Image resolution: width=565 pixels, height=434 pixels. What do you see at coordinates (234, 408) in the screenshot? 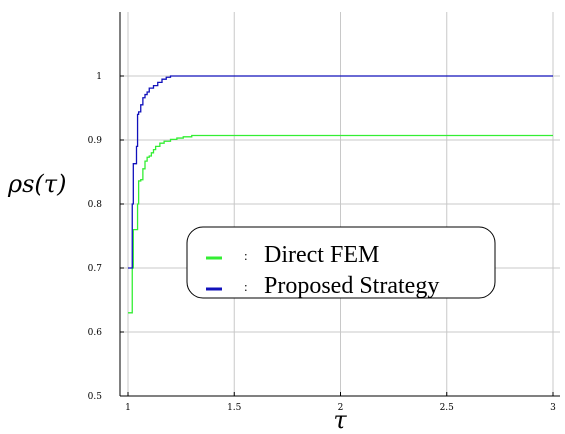
I see `x-tick-label: 1.5` at bounding box center [234, 408].